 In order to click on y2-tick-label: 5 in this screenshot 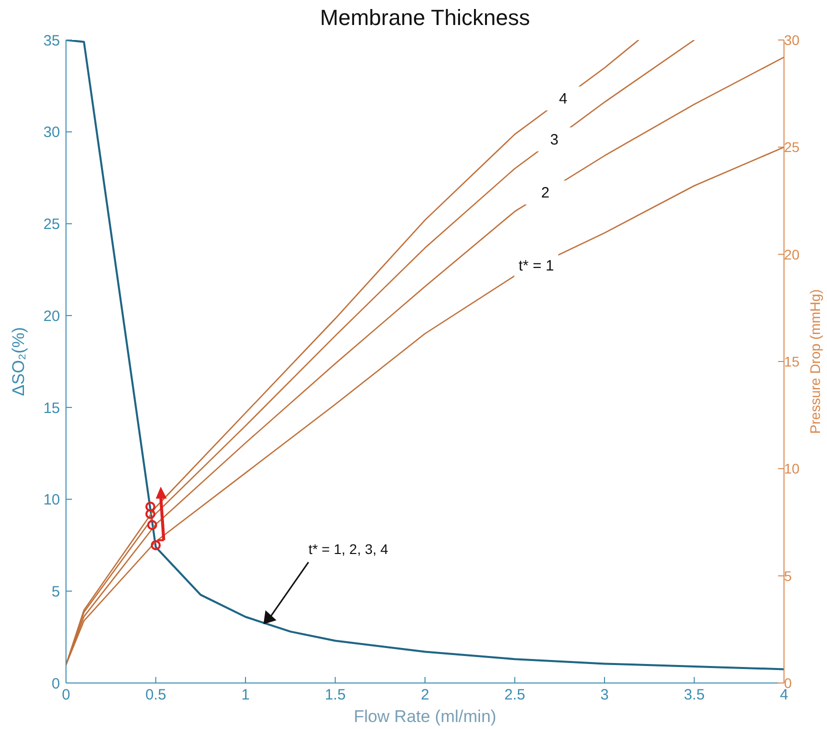, I will do `click(788, 576)`.